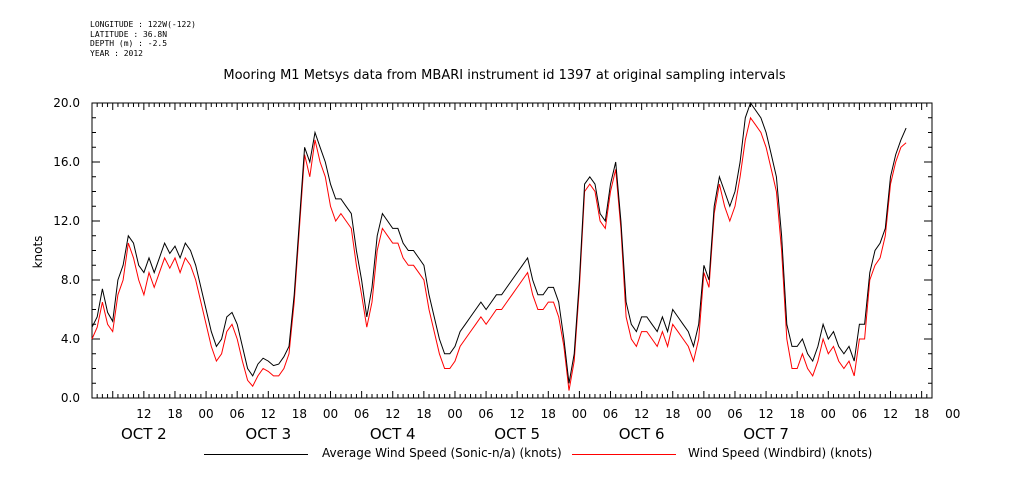 This screenshot has height=504, width=1009. Describe the element at coordinates (70, 398) in the screenshot. I see `y-tick-label: 0.0` at that location.